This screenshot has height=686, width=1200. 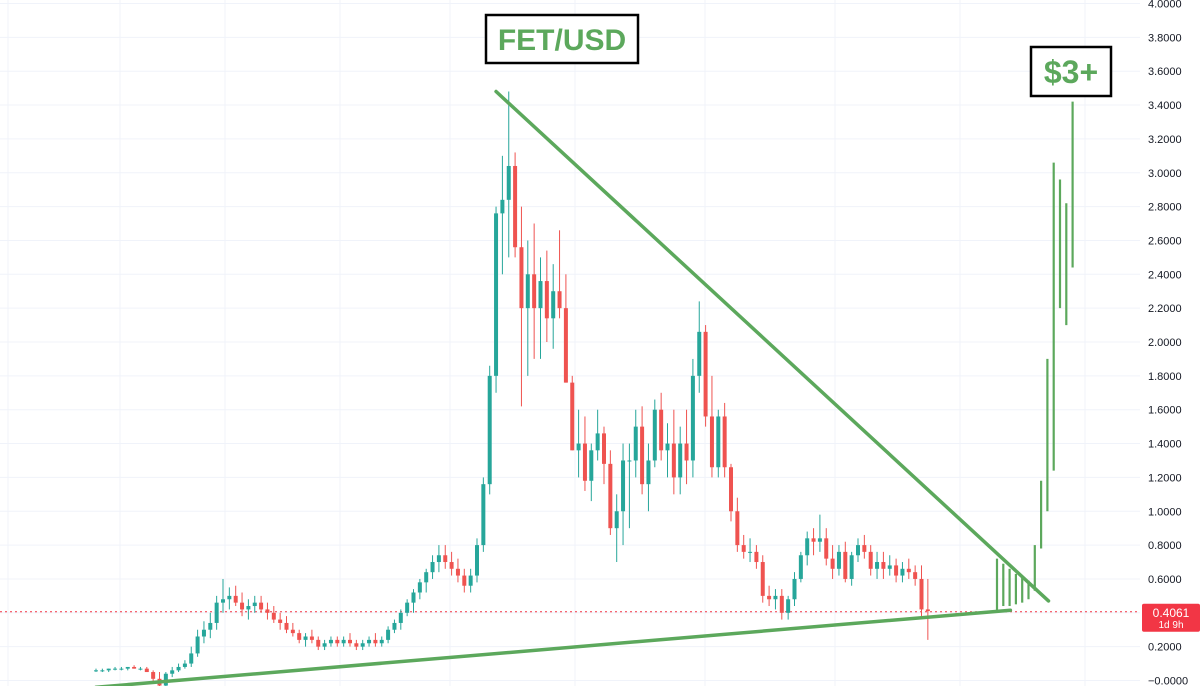 What do you see at coordinates (1034, 356) in the screenshot?
I see `projection-bars` at bounding box center [1034, 356].